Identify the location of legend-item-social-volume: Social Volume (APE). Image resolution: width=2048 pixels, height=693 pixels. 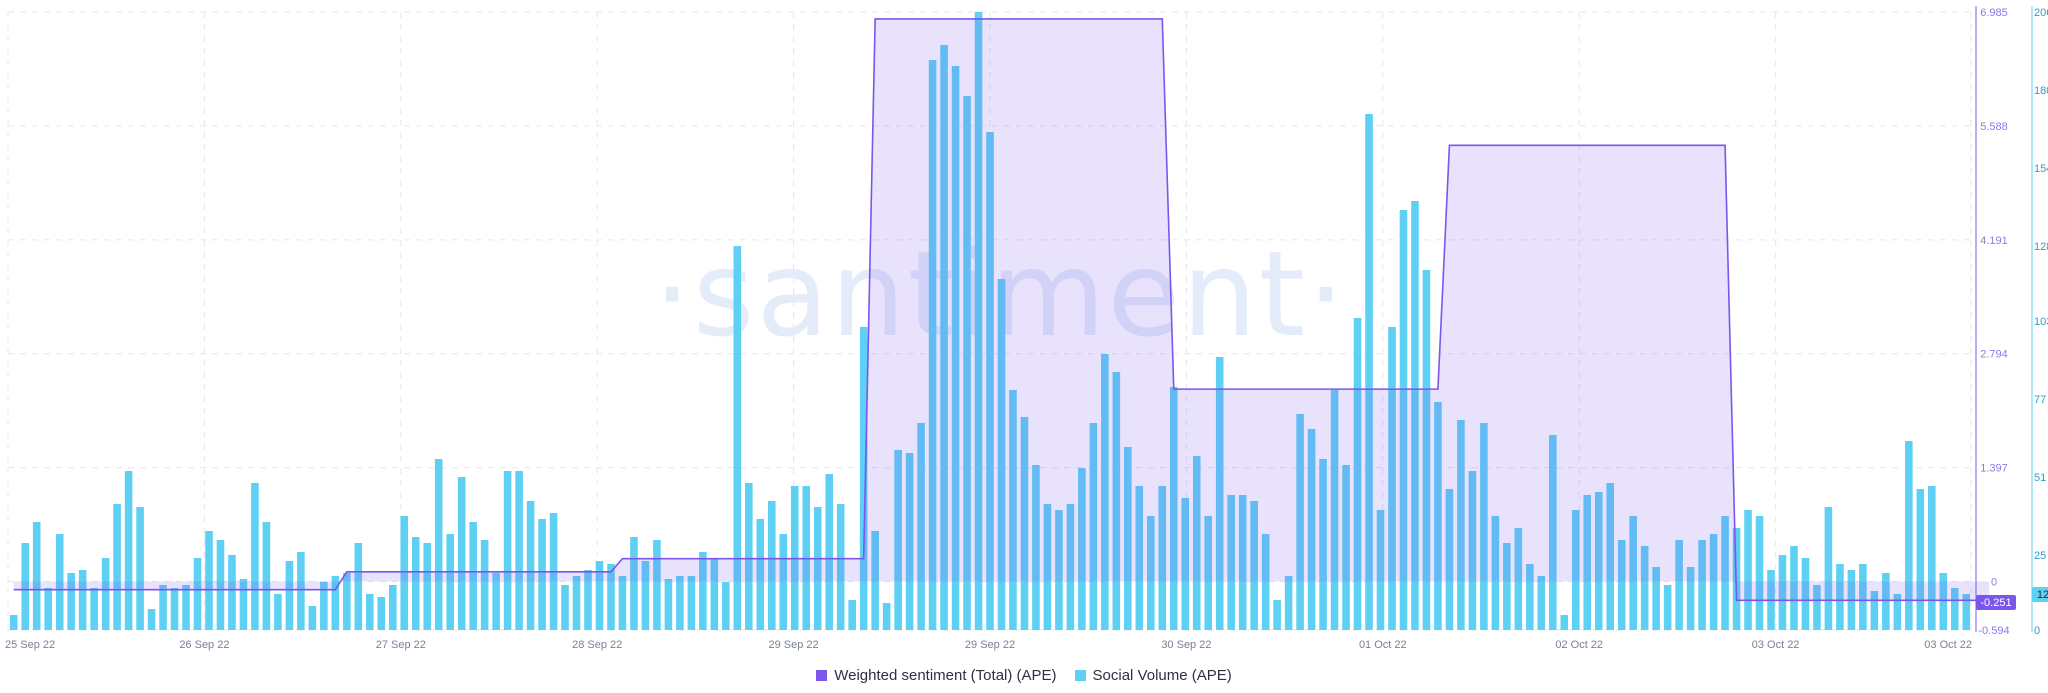
(1153, 675).